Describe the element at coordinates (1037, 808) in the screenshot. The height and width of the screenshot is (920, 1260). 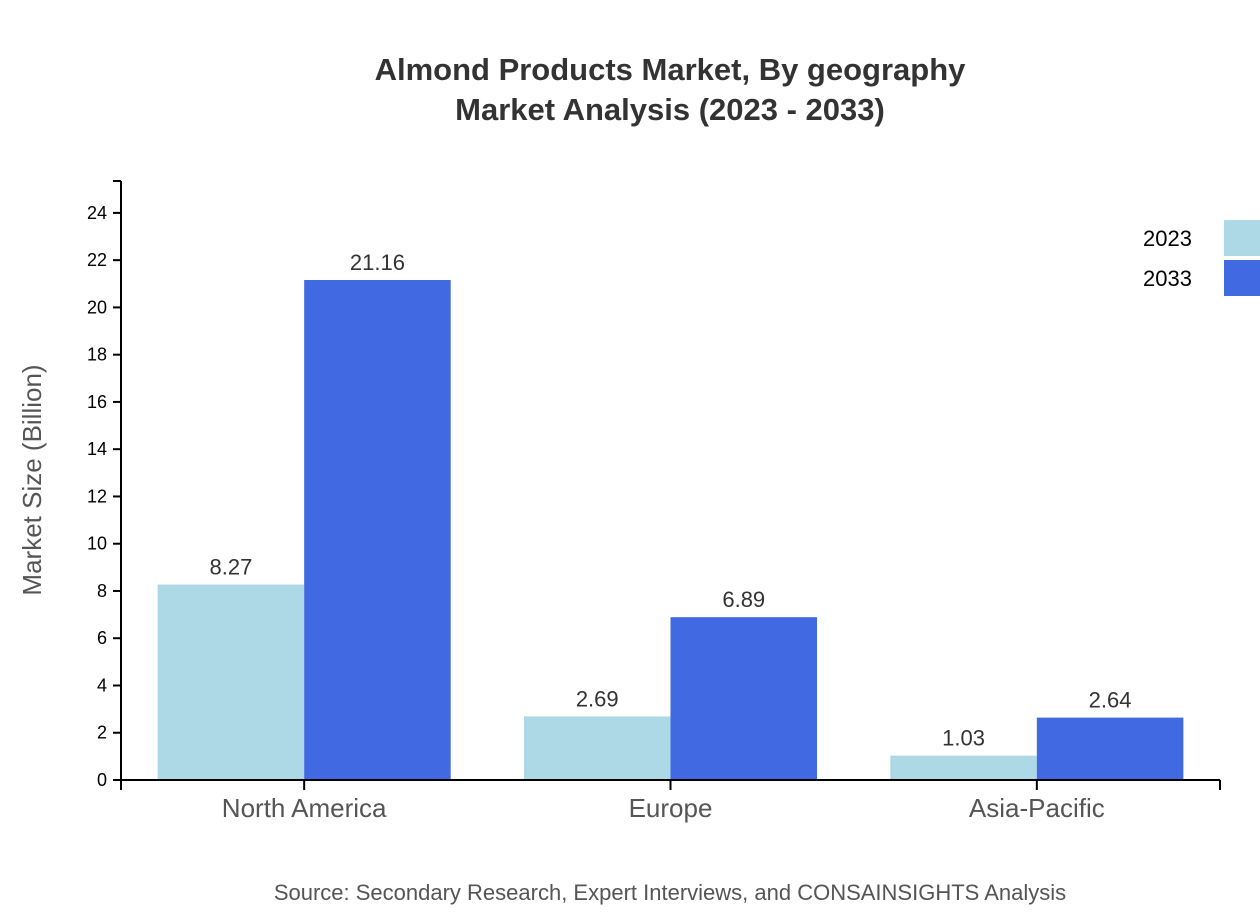
I see `x-tick-label: Asia-Pacific` at that location.